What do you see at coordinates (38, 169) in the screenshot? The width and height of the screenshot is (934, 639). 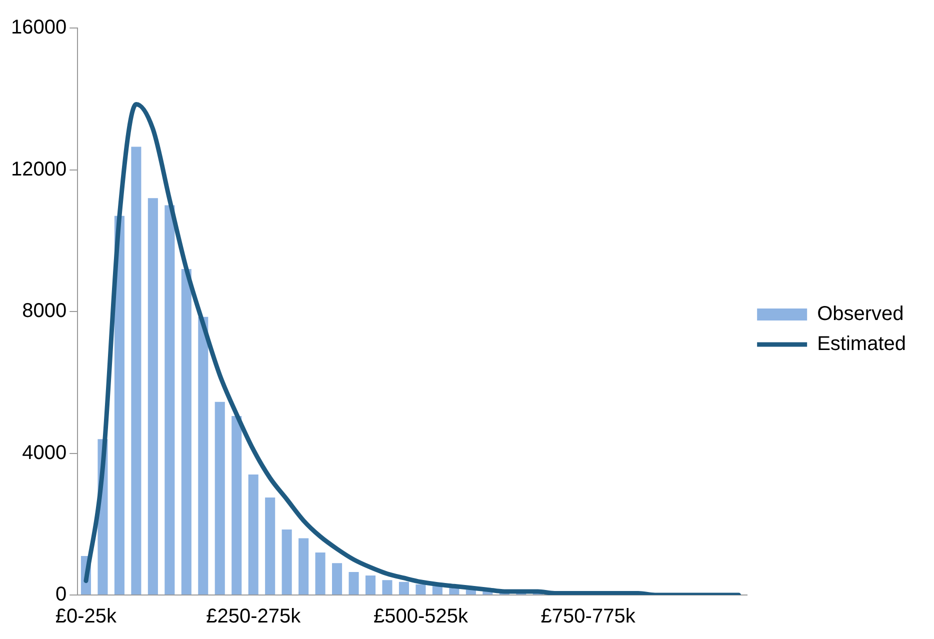 I see `y-tick-label: 12000` at bounding box center [38, 169].